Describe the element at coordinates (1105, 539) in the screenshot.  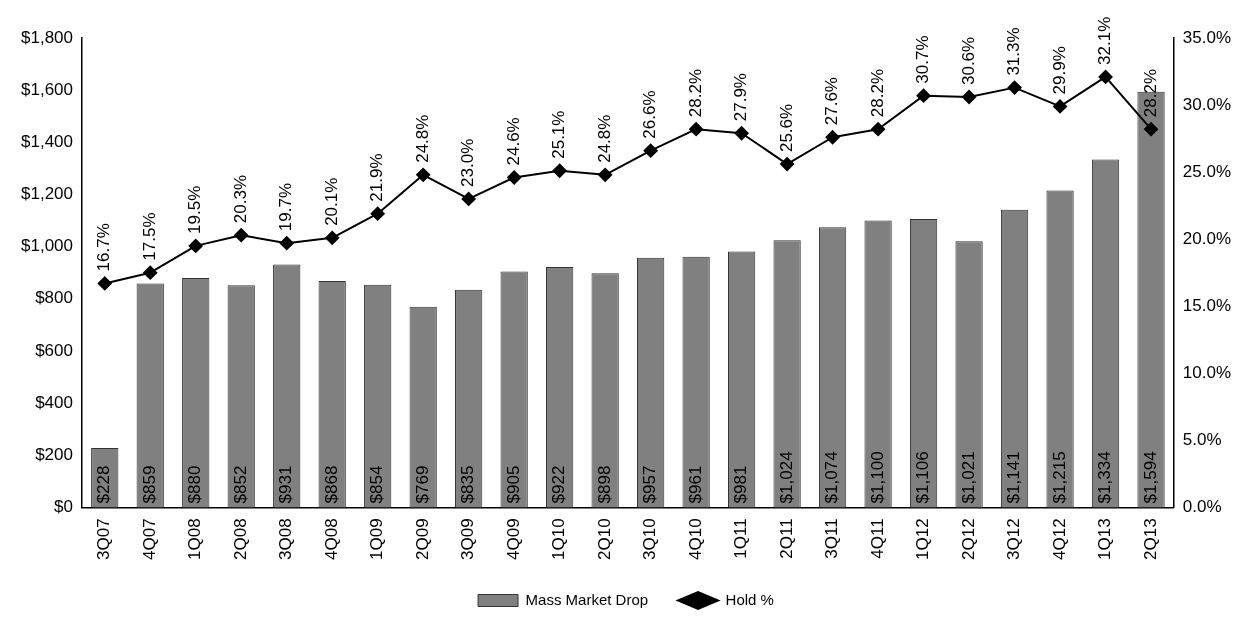
I see `x-tick-label: 1Q13` at that location.